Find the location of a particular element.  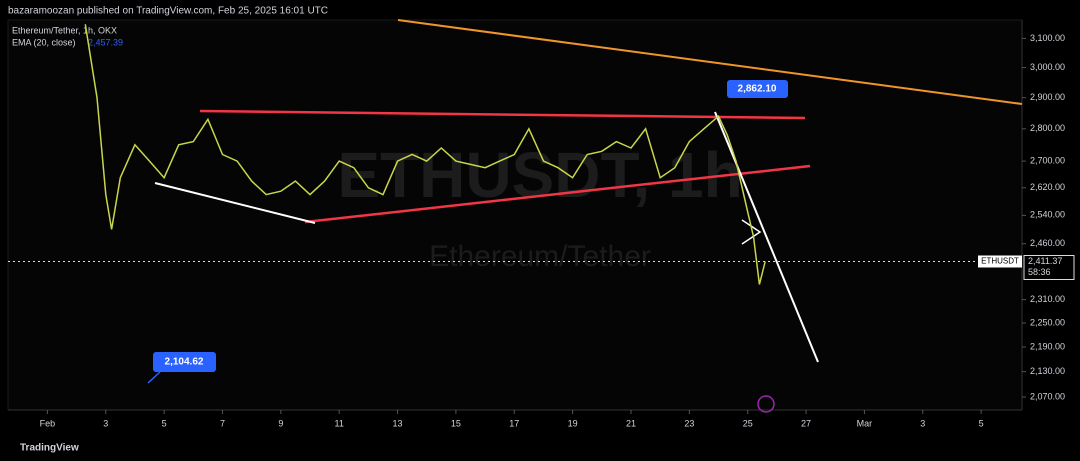

price-label: 2,411.37 is located at coordinates (1045, 261).